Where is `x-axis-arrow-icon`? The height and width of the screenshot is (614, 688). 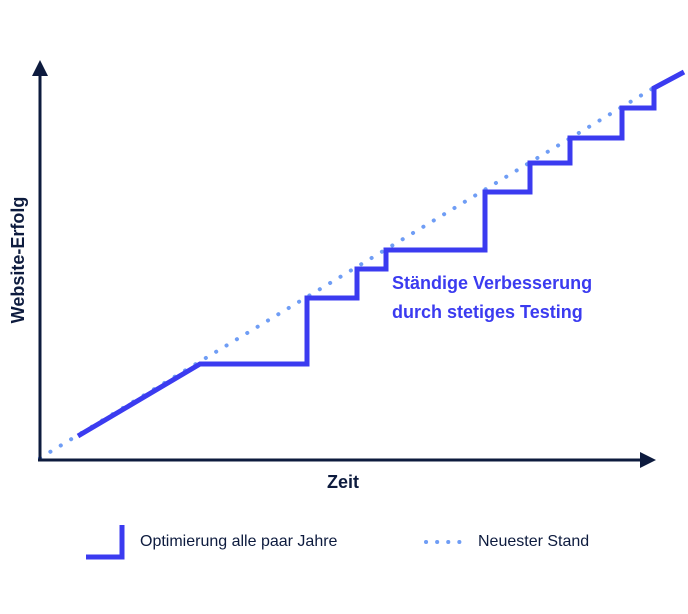
x-axis-arrow-icon is located at coordinates (648, 460).